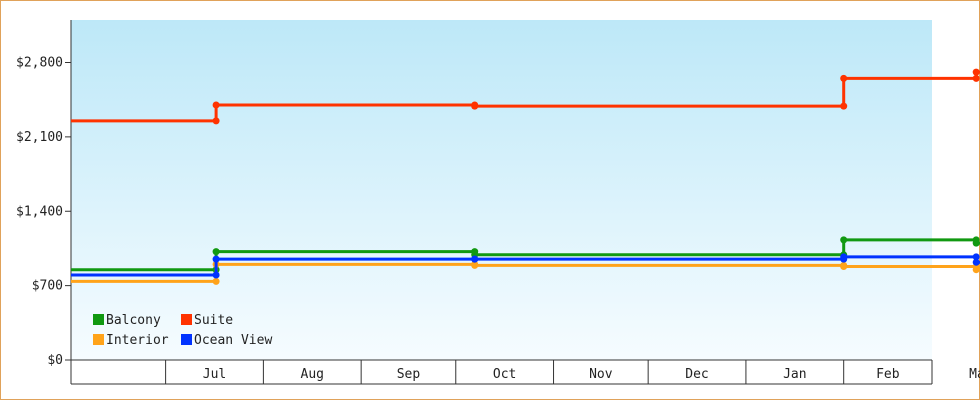 This screenshot has width=980, height=400. I want to click on legend-label: Suite, so click(213, 320).